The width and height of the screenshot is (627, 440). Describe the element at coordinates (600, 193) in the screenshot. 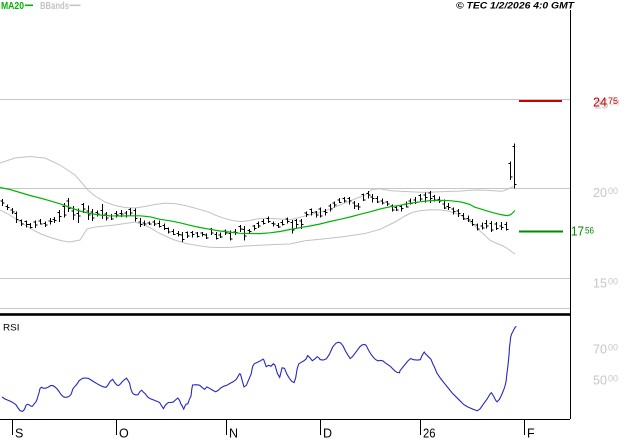

I see `svg-text: 20` at that location.